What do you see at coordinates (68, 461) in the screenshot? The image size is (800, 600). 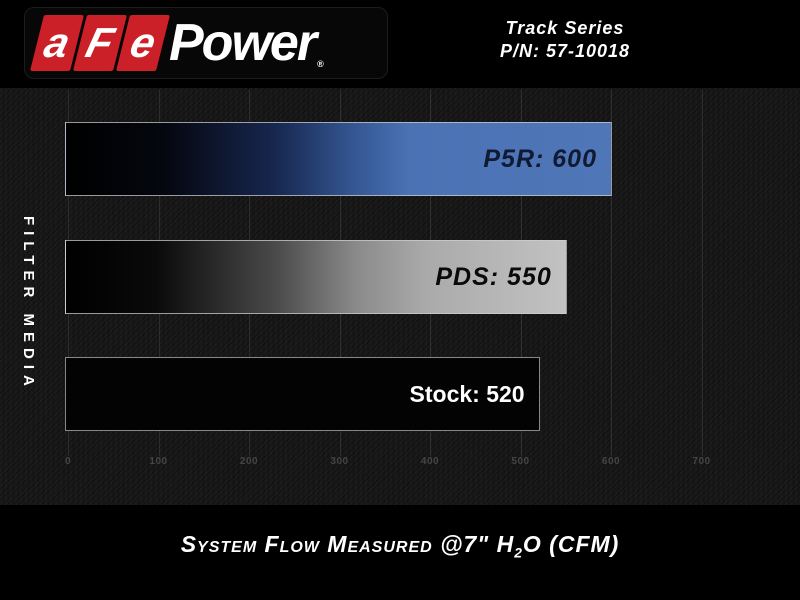 I see `x-tick-label: 0` at bounding box center [68, 461].